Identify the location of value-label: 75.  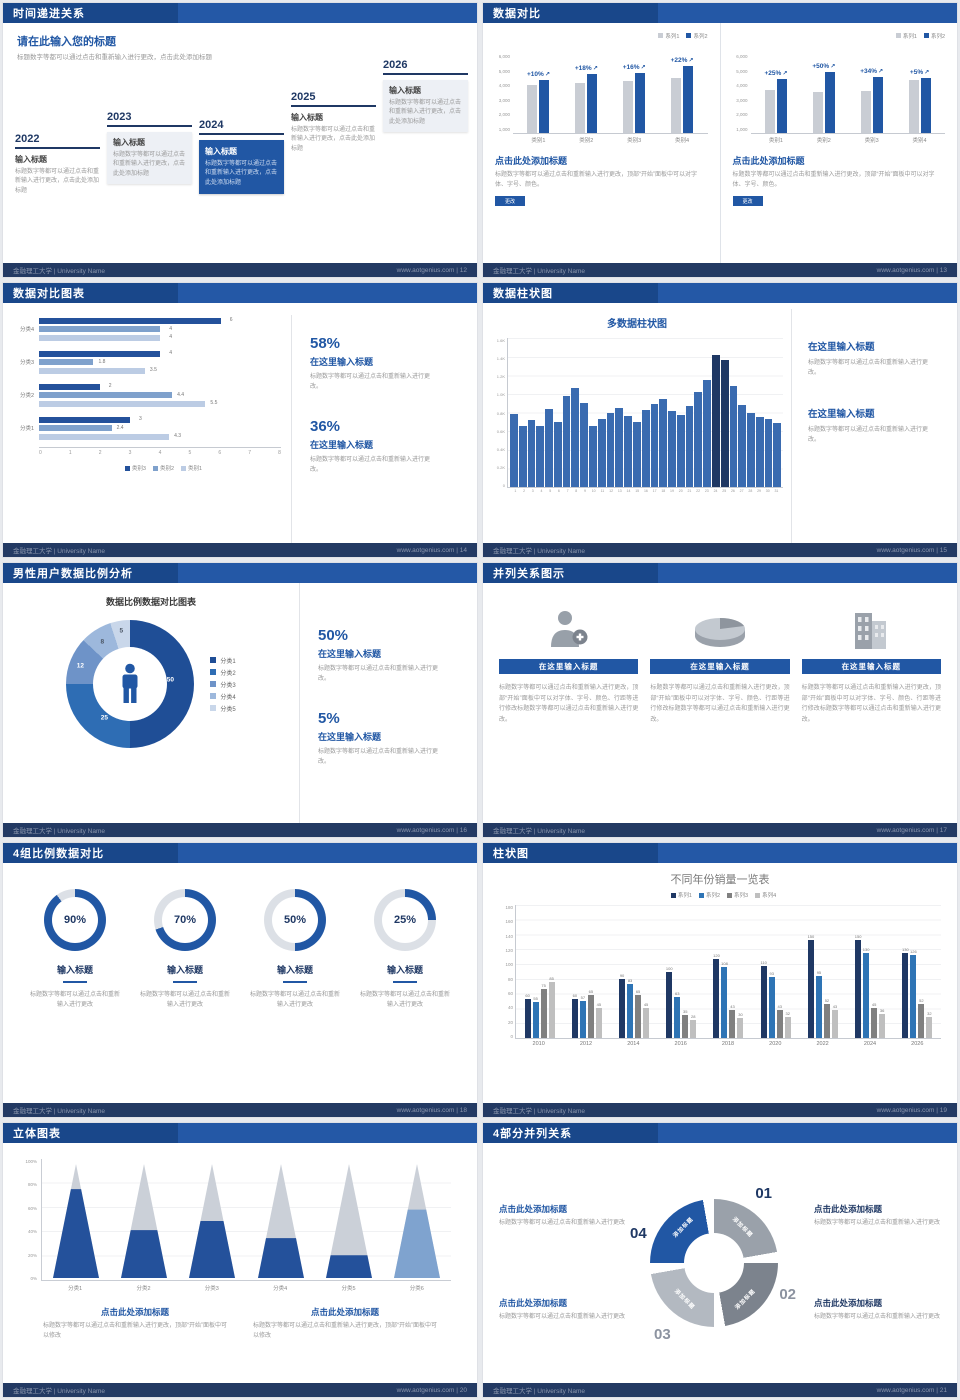
(543, 985).